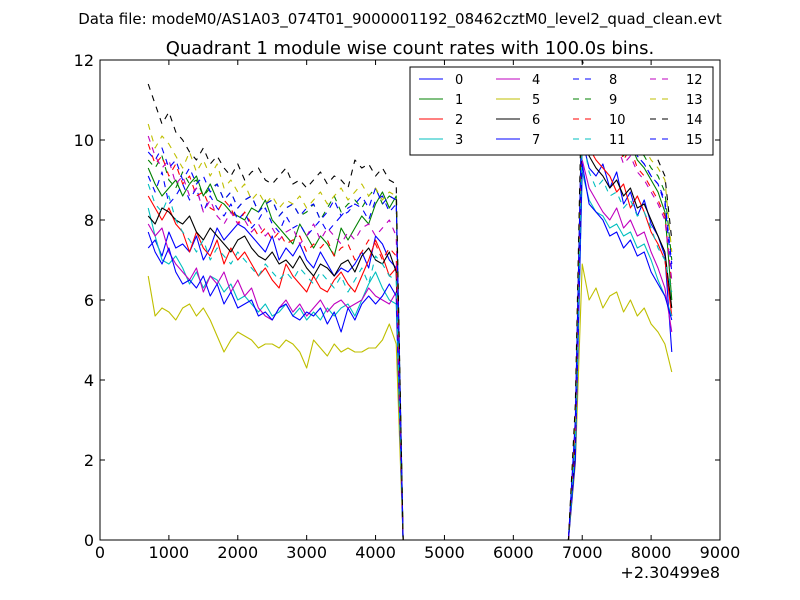 The width and height of the screenshot is (800, 600). I want to click on legend-label-11: 11, so click(617, 140).